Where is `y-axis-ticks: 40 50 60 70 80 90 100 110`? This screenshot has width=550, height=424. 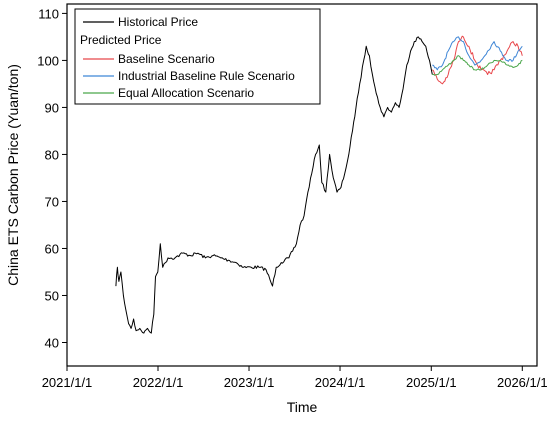
y-axis-ticks: 40 50 60 70 80 90 100 110 is located at coordinates (52, 178).